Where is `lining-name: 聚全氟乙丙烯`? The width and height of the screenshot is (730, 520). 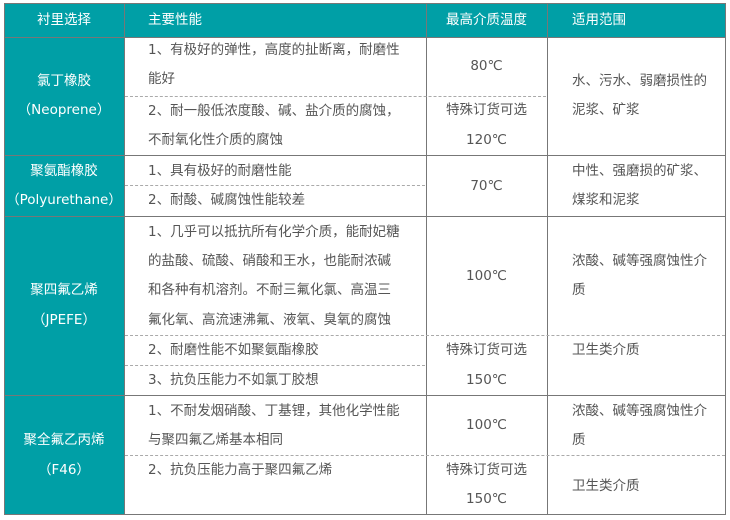
lining-name: 聚全氟乙丙烯 is located at coordinates (64, 440).